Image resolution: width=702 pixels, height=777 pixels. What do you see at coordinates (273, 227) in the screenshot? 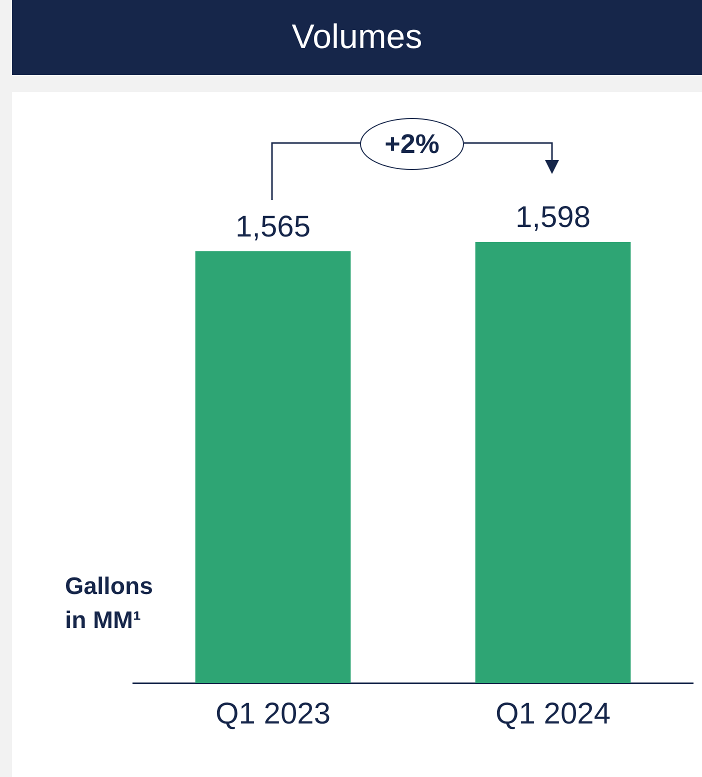
I see `data-label: 1,565` at bounding box center [273, 227].